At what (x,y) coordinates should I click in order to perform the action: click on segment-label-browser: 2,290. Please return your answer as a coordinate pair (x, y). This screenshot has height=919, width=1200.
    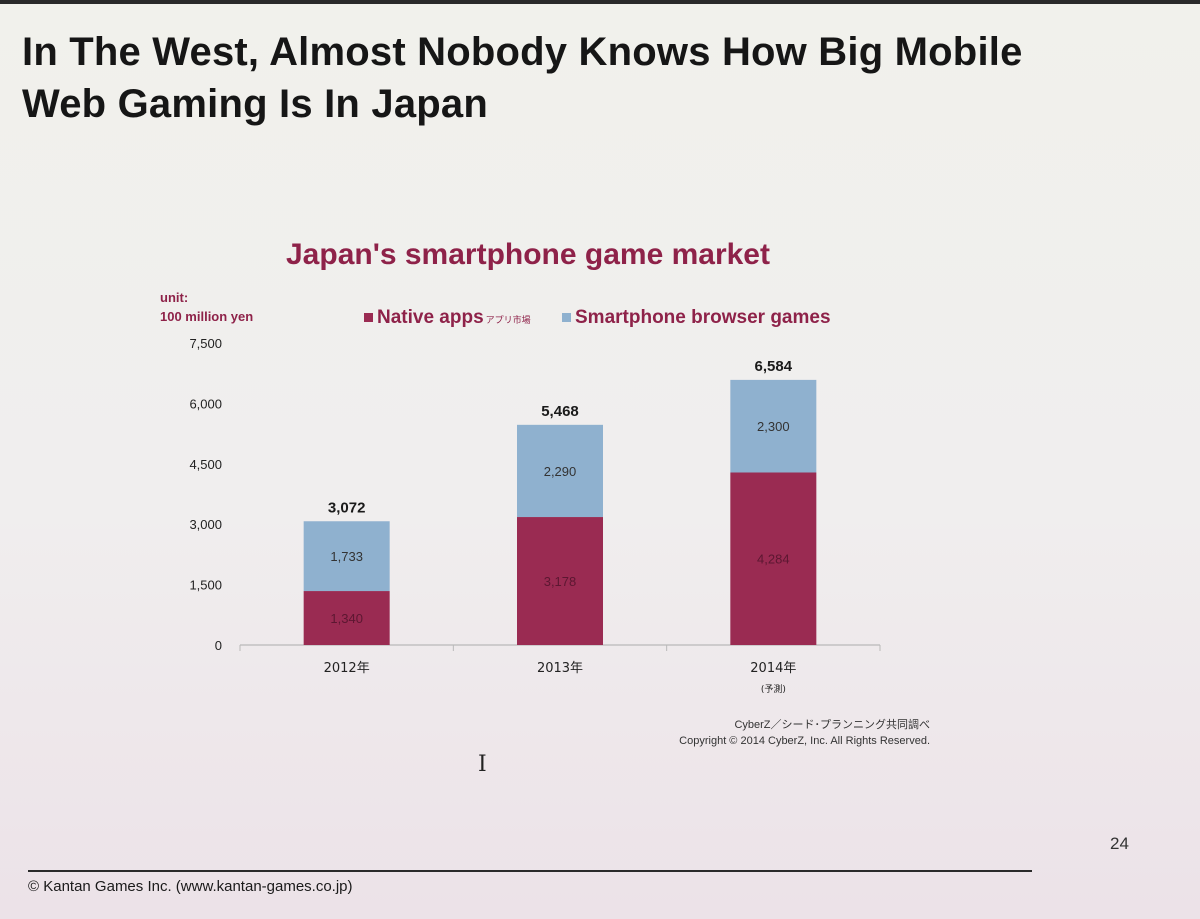
    Looking at the image, I should click on (560, 471).